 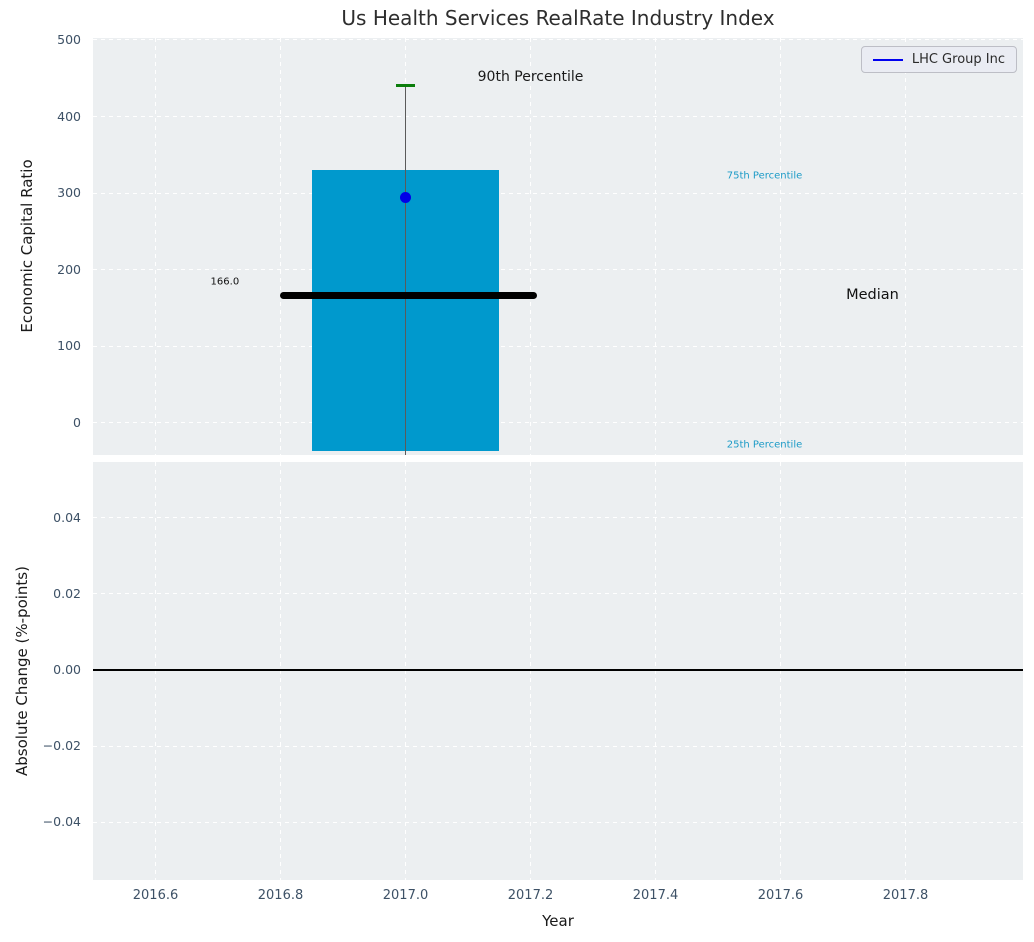 What do you see at coordinates (69, 116) in the screenshot?
I see `y-tick-label: 400` at bounding box center [69, 116].